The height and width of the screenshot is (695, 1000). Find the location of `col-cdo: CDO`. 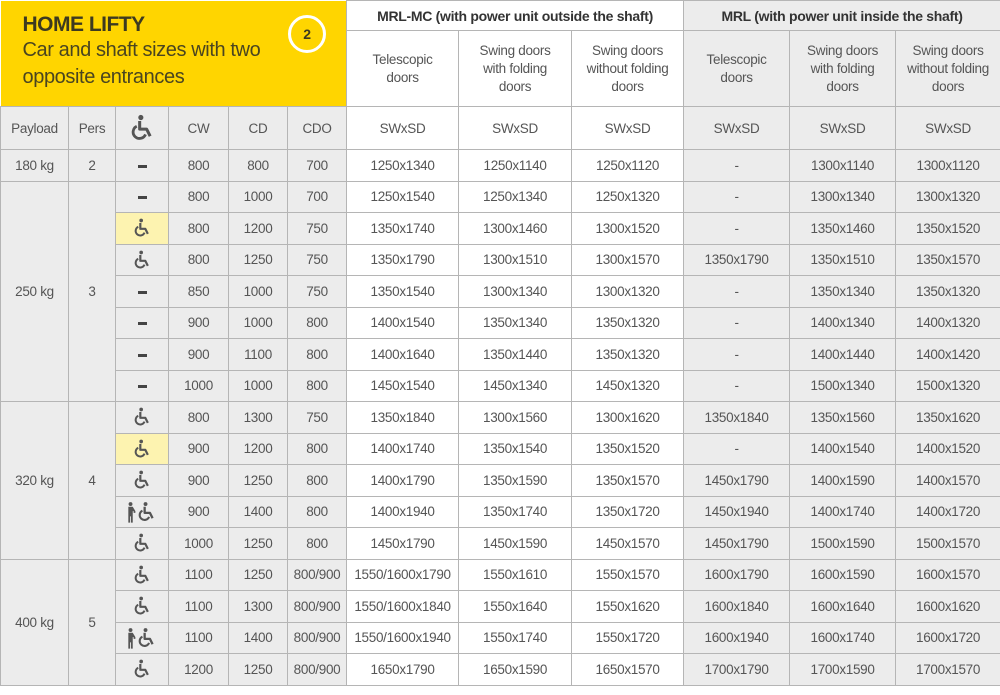

col-cdo: CDO is located at coordinates (317, 128).